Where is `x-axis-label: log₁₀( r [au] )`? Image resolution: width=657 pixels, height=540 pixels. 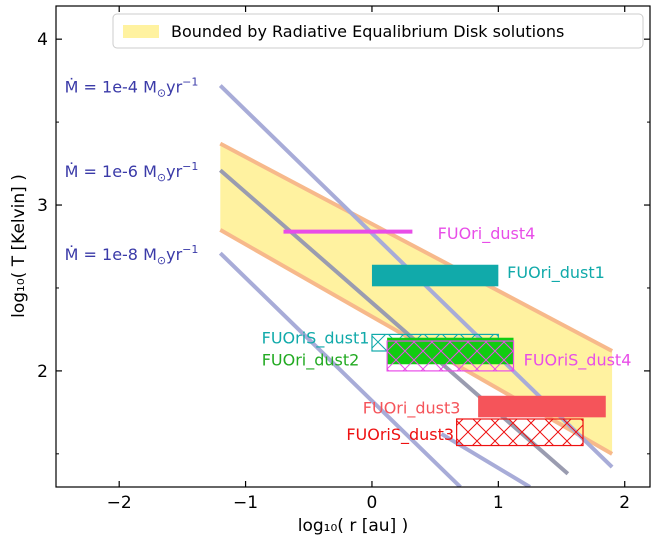 x-axis-label: log₁₀( r [au] ) is located at coordinates (353, 526).